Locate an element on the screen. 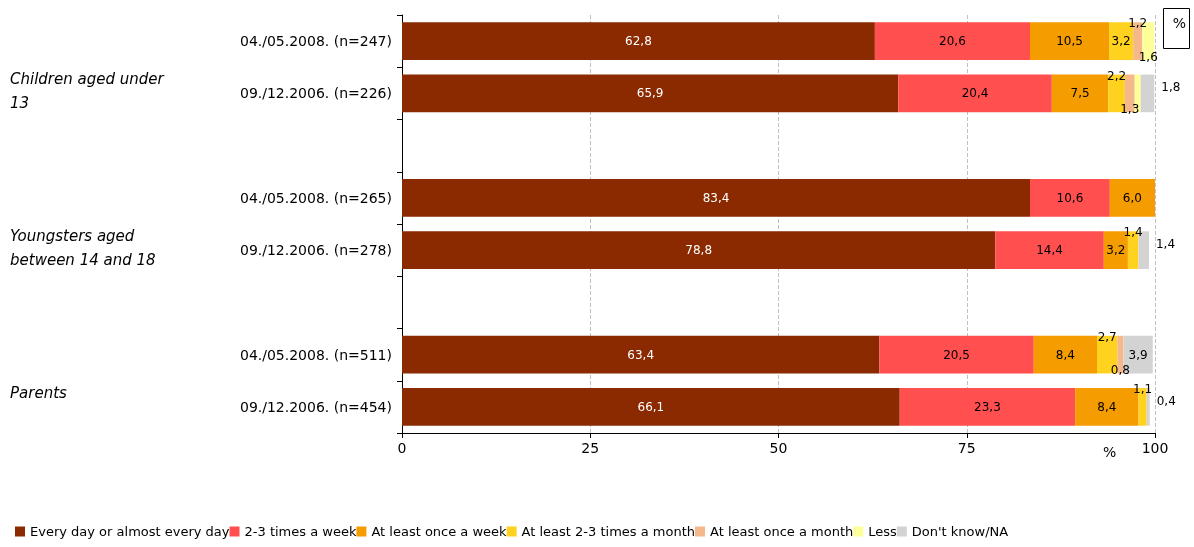 The image size is (1194, 547). x-tick-label: 25 is located at coordinates (590, 448).